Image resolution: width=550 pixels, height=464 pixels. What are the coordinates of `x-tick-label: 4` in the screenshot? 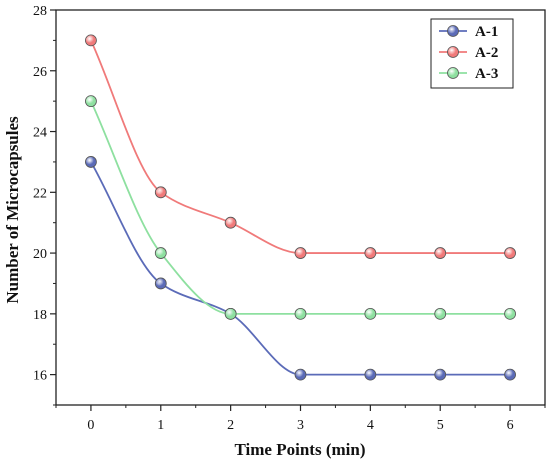 It's located at (370, 425).